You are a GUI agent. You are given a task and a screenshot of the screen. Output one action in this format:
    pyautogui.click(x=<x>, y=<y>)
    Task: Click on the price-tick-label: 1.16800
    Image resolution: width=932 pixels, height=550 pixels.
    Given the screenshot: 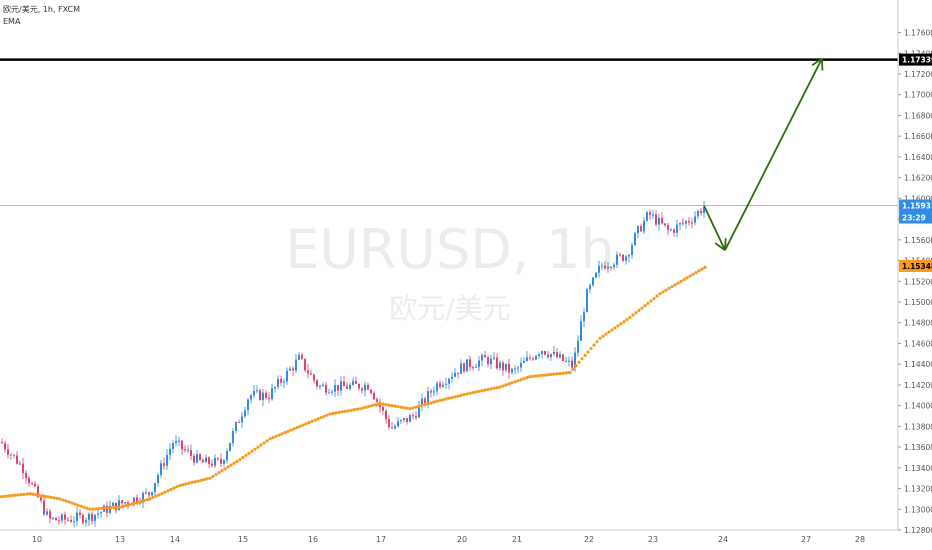 What is the action you would take?
    pyautogui.click(x=918, y=115)
    